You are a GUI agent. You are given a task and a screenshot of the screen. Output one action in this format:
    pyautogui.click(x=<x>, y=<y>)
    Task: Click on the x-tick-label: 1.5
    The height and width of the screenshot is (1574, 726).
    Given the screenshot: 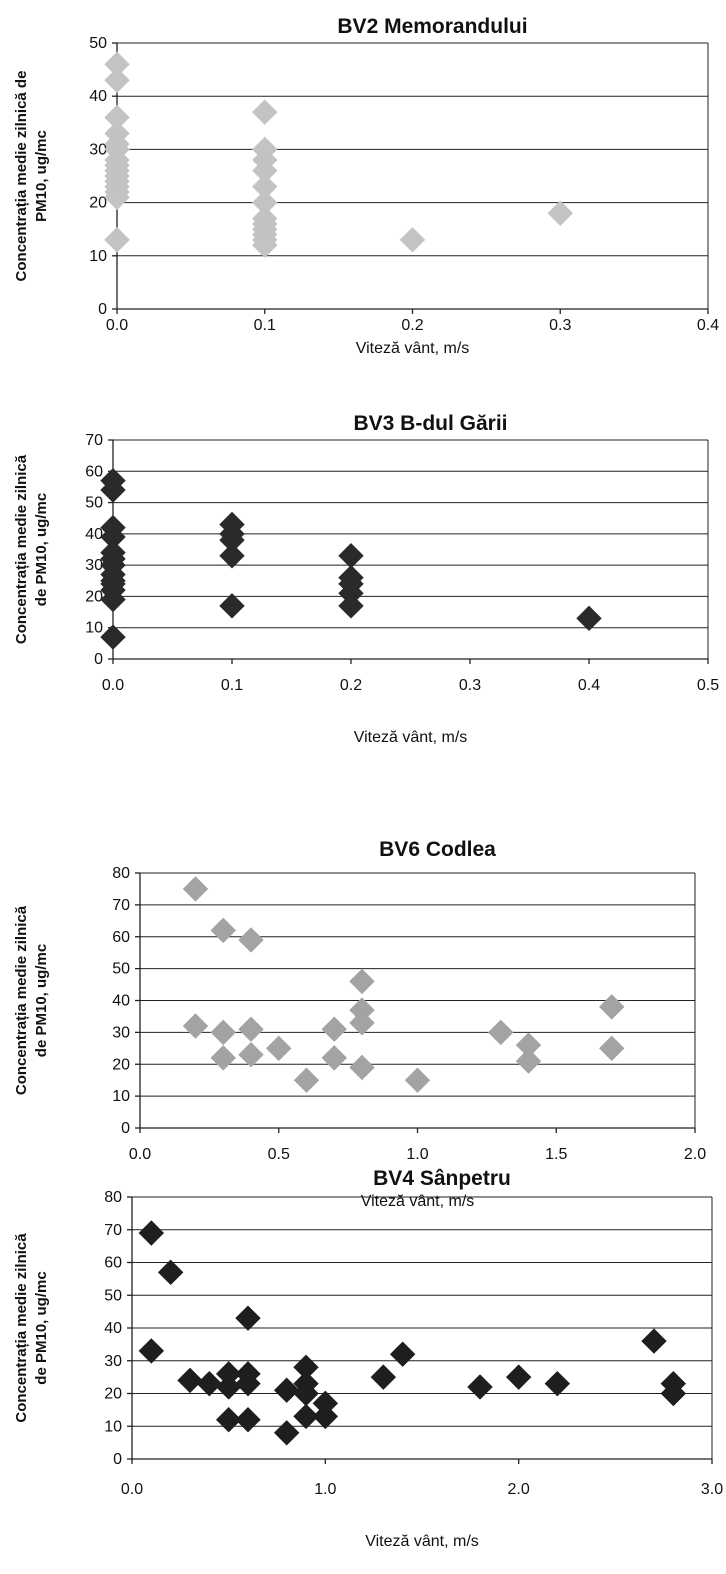 What is the action you would take?
    pyautogui.click(x=556, y=1154)
    